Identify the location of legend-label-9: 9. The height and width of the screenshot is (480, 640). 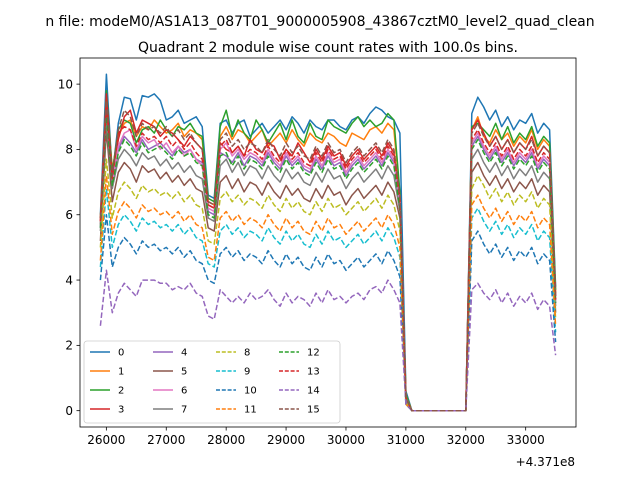
(247, 372).